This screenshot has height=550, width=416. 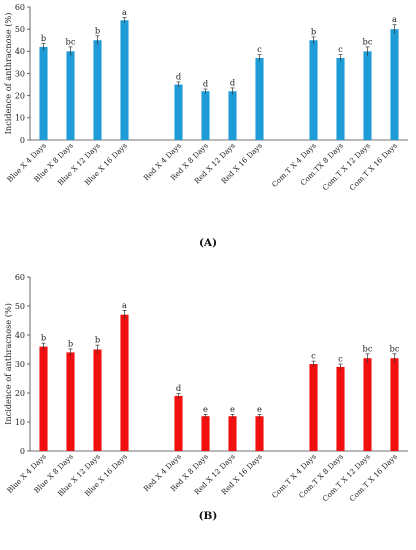 What do you see at coordinates (208, 516) in the screenshot?
I see `panel-label: (B)` at bounding box center [208, 516].